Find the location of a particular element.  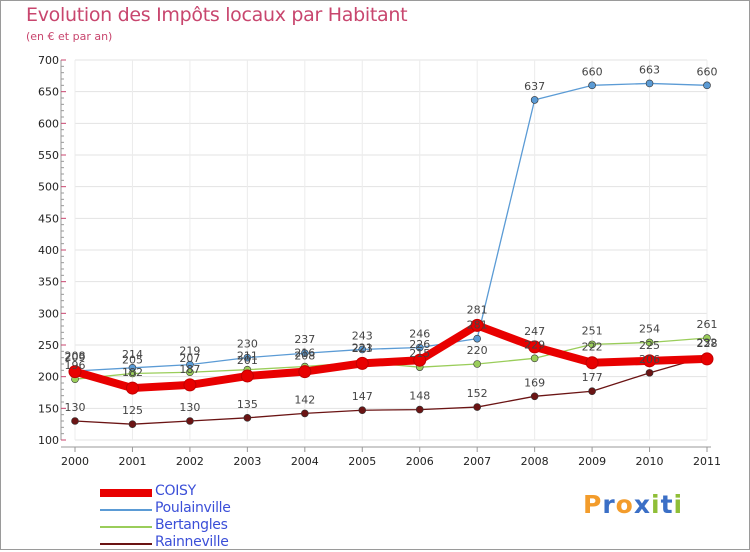

chart-title: Evolution des Impôts locaux par Habitant is located at coordinates (217, 15).